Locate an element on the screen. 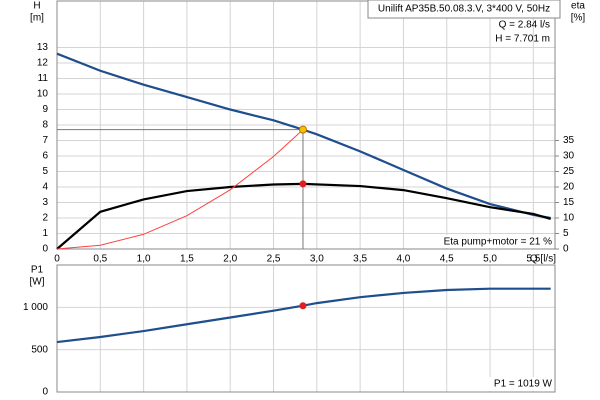 The width and height of the screenshot is (600, 400). y-axis-label: H is located at coordinates (36, 6).